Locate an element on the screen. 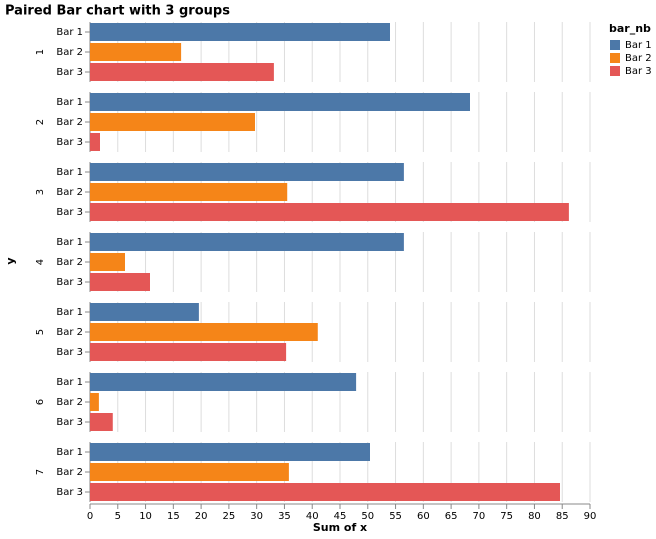  facet-label: 1 is located at coordinates (40, 52).